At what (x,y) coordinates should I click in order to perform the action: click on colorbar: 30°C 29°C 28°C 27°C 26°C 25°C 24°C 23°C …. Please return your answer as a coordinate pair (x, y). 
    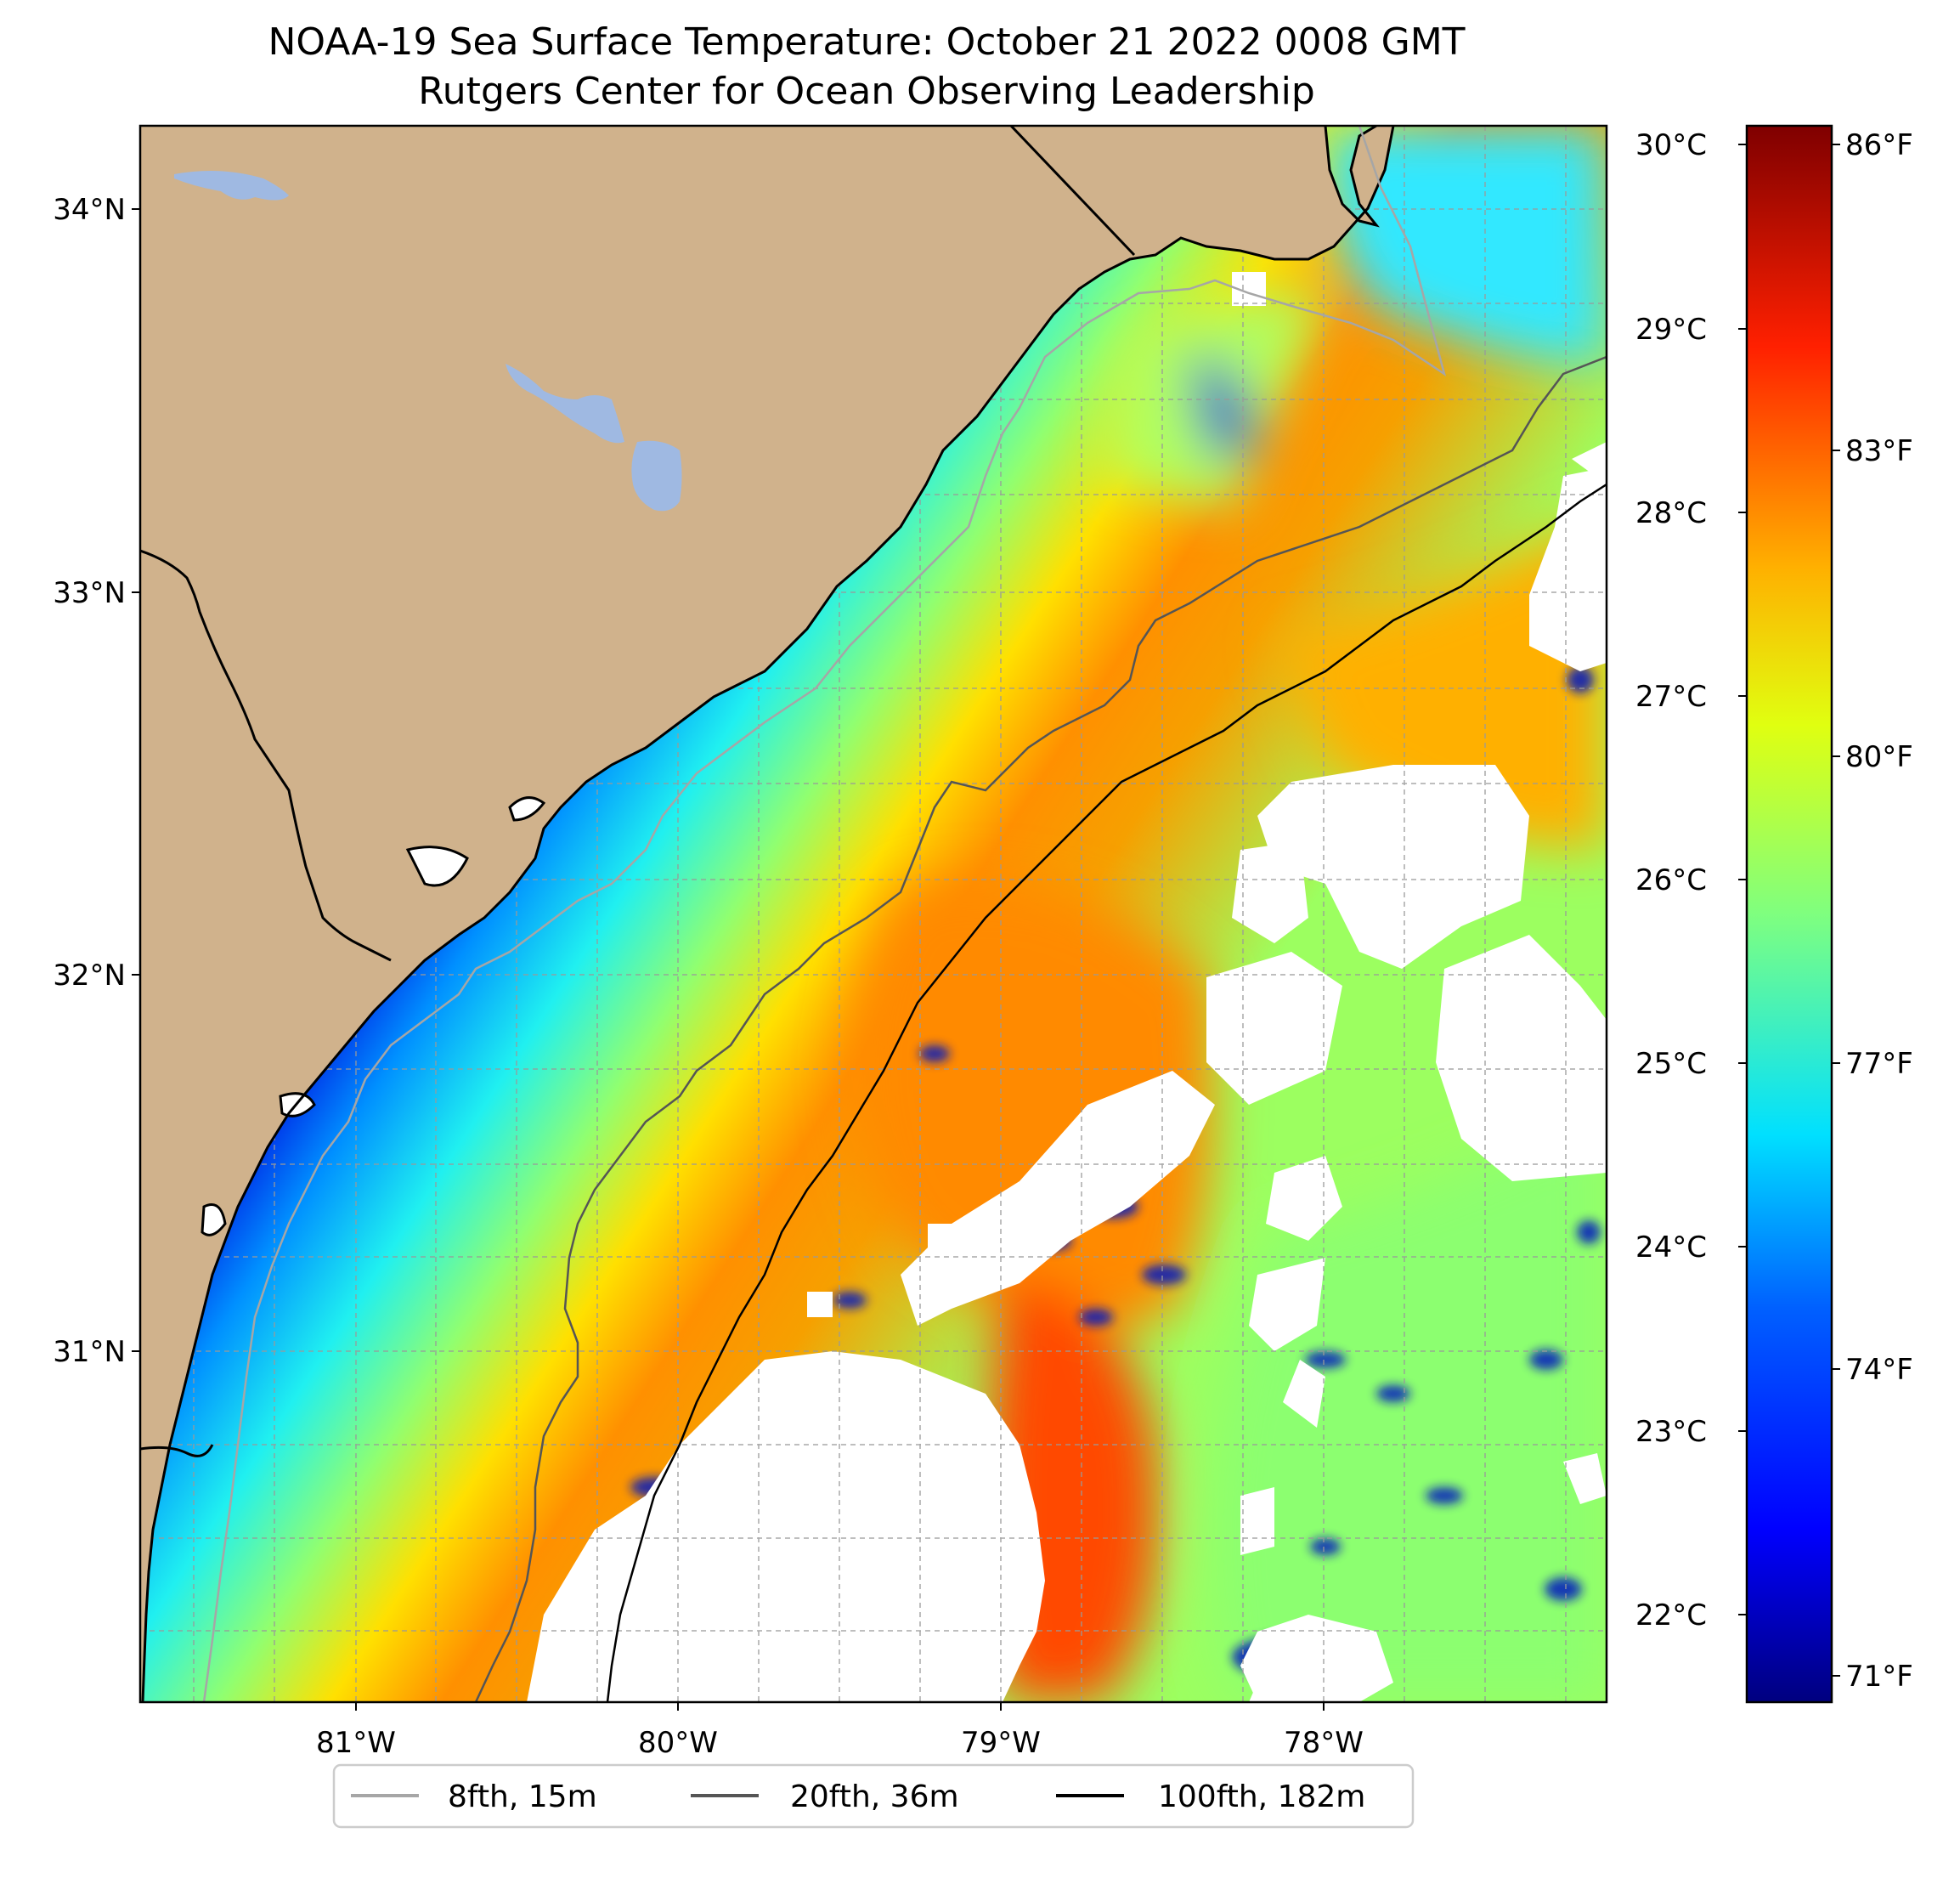
    Looking at the image, I should click on (1774, 914).